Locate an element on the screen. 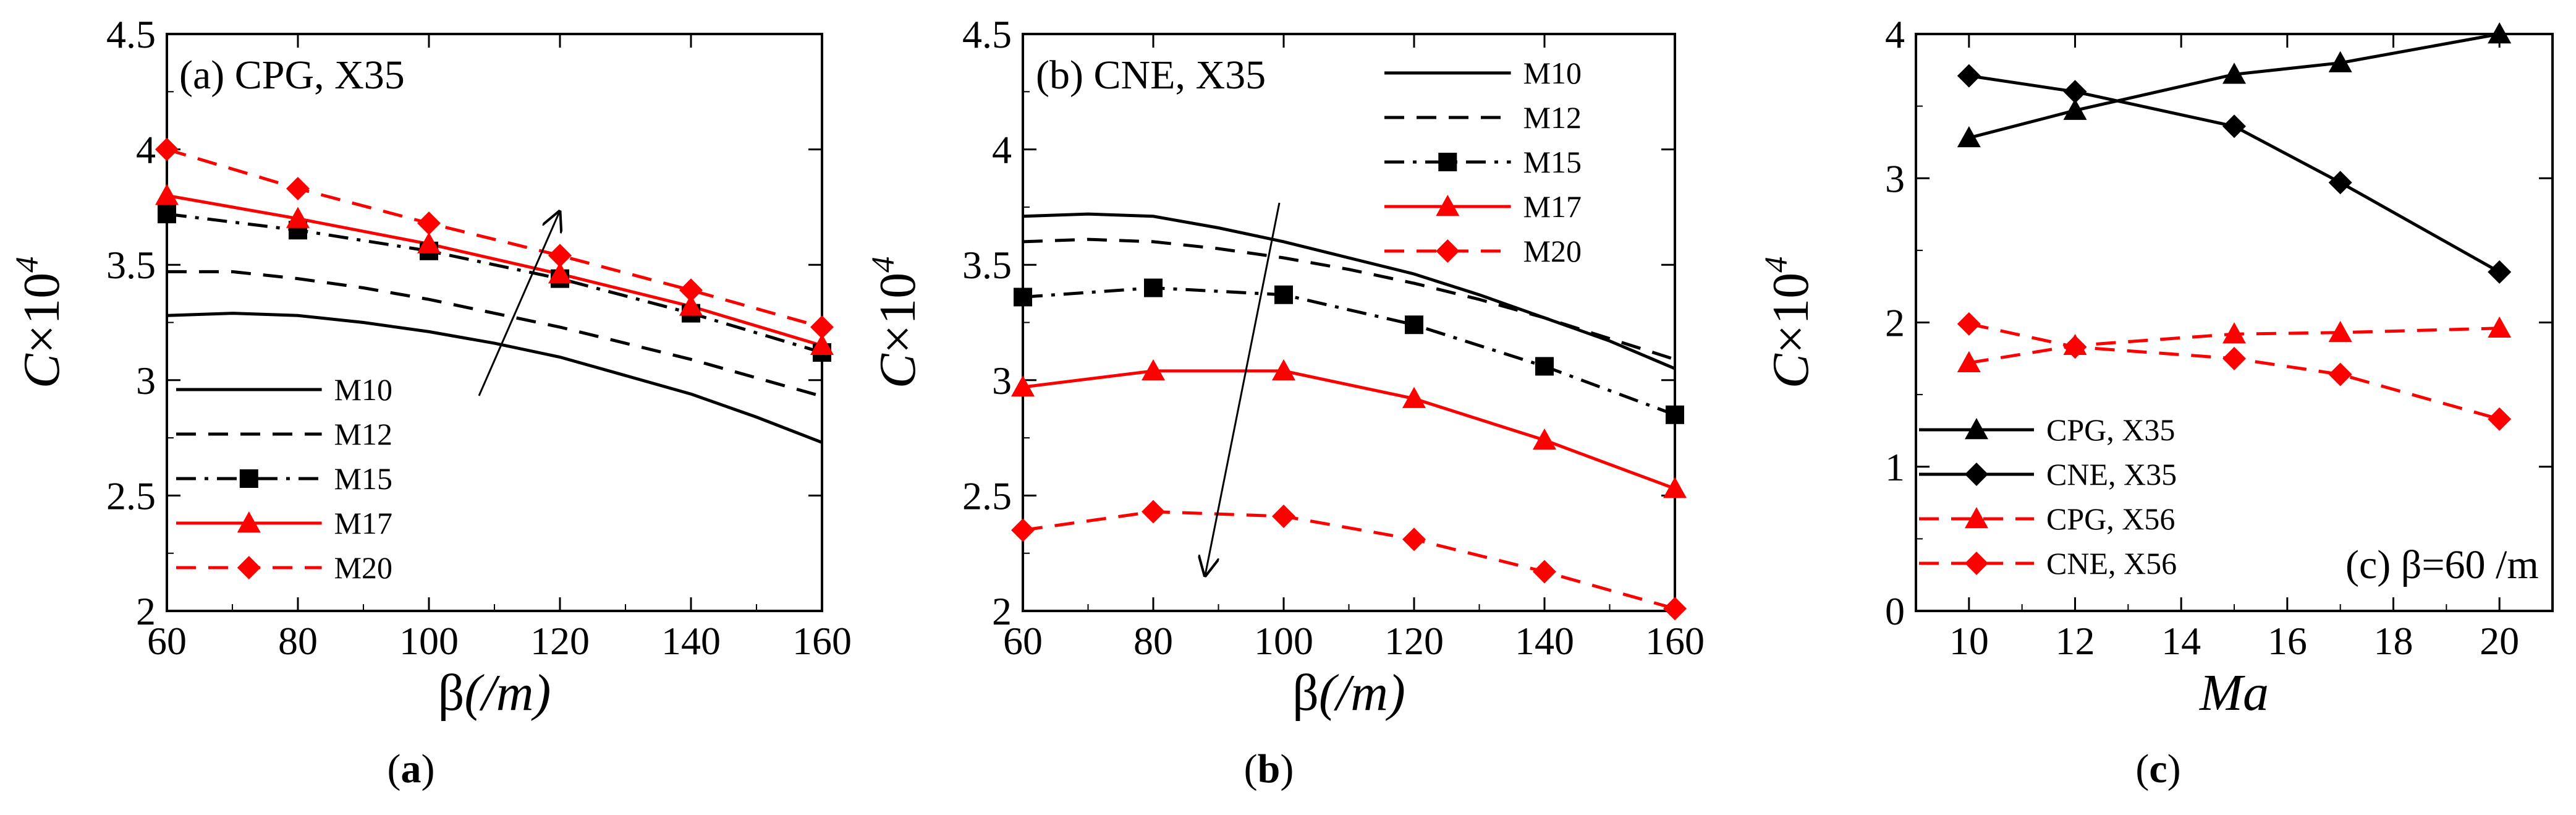 The image size is (2576, 815). x-tick-label: 20 is located at coordinates (2499, 641).